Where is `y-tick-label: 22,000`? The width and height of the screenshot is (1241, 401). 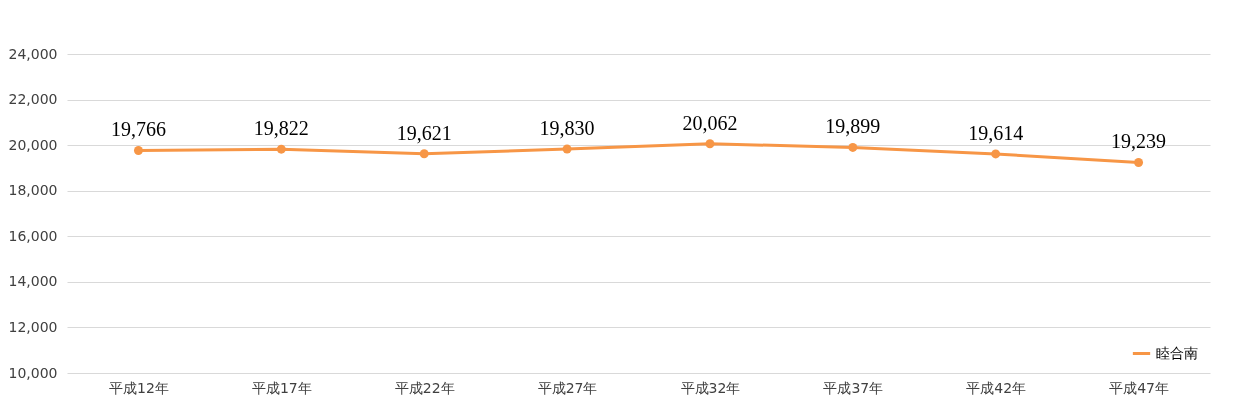 y-tick-label: 22,000 is located at coordinates (33, 99).